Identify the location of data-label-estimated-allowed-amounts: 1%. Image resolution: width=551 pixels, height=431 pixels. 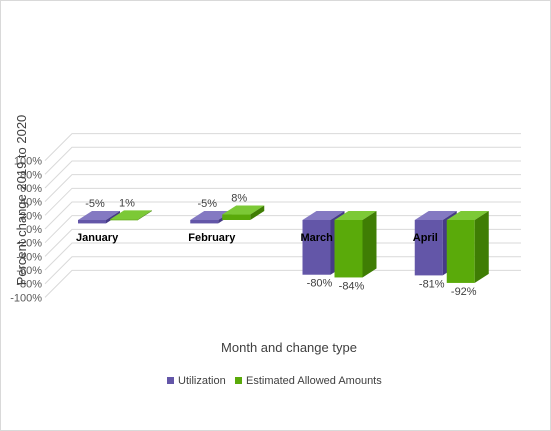
(127, 203).